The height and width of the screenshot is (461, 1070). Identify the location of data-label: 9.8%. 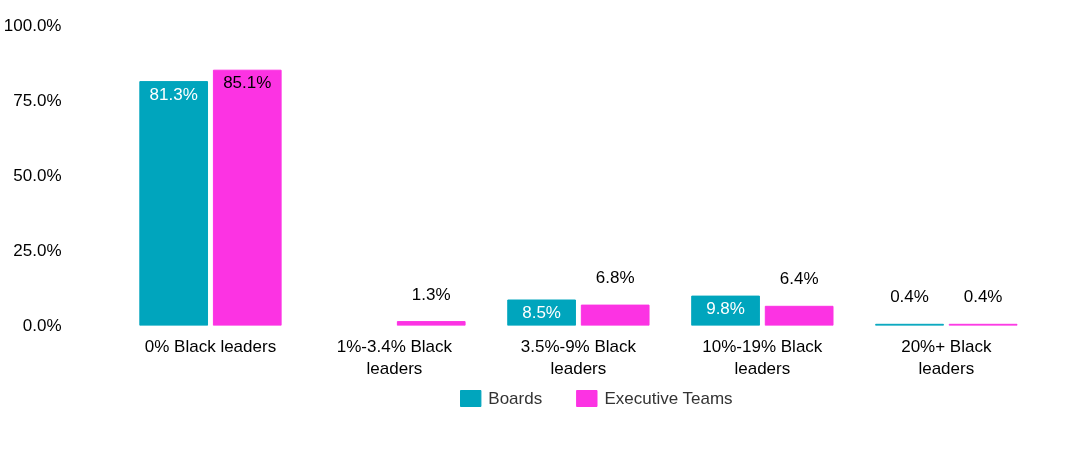
(725, 309).